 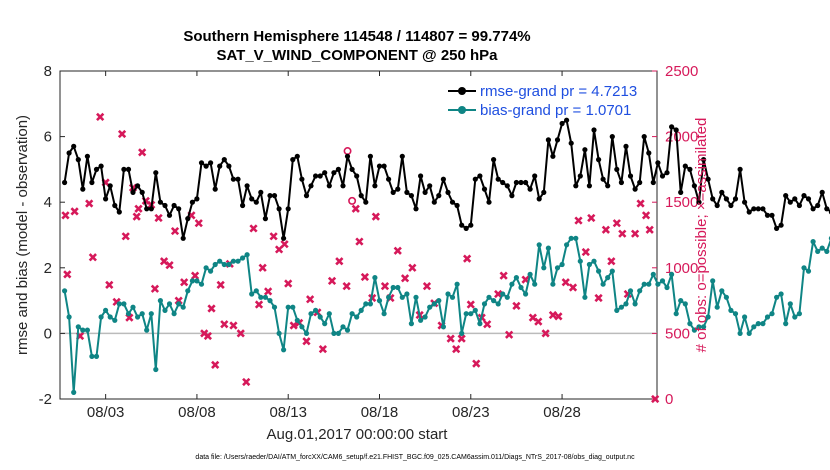 I want to click on y-tick-label: -2, so click(x=45, y=399).